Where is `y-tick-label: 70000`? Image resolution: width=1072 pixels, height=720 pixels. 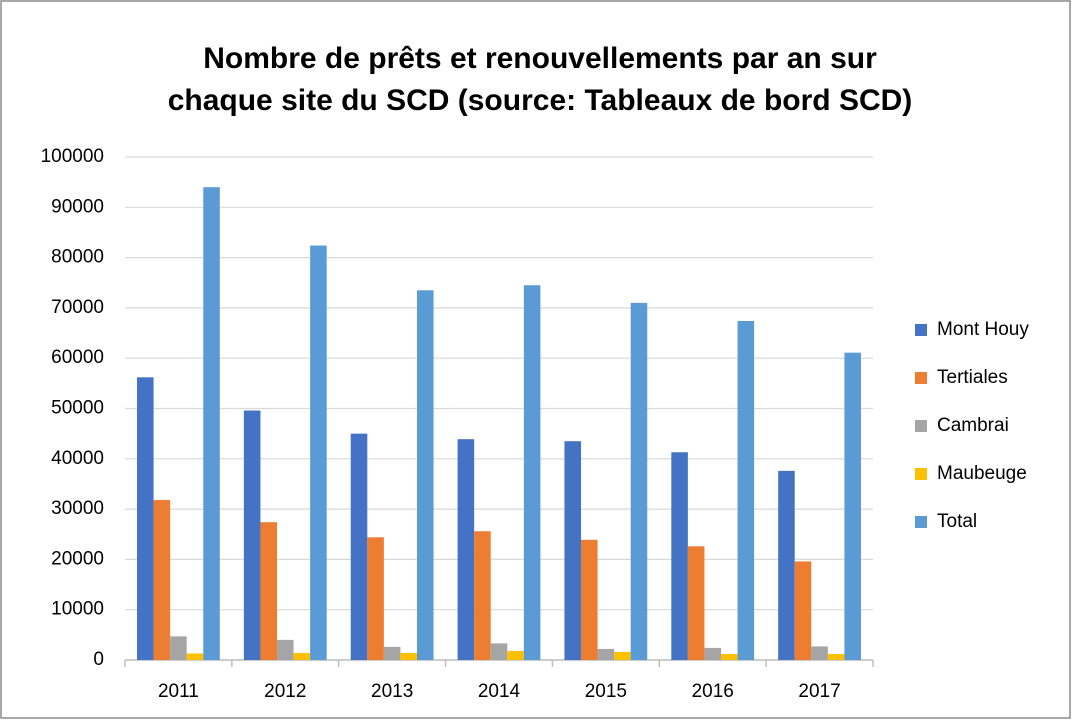 y-tick-label: 70000 is located at coordinates (77, 307).